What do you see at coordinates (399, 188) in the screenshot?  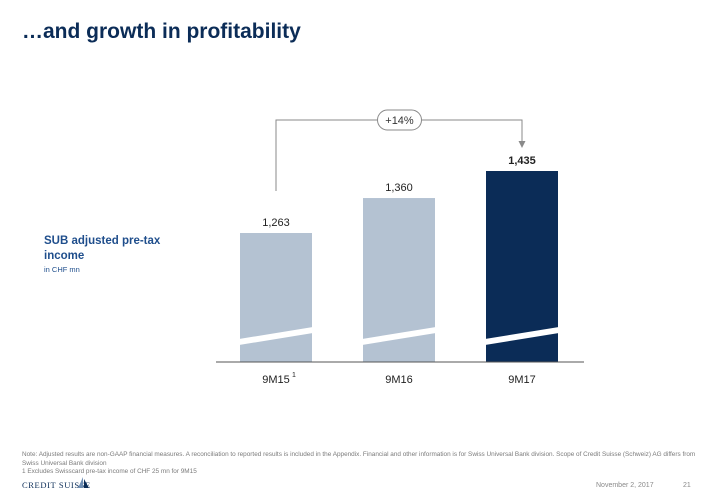 I see `value-label-9M16: 1,360` at bounding box center [399, 188].